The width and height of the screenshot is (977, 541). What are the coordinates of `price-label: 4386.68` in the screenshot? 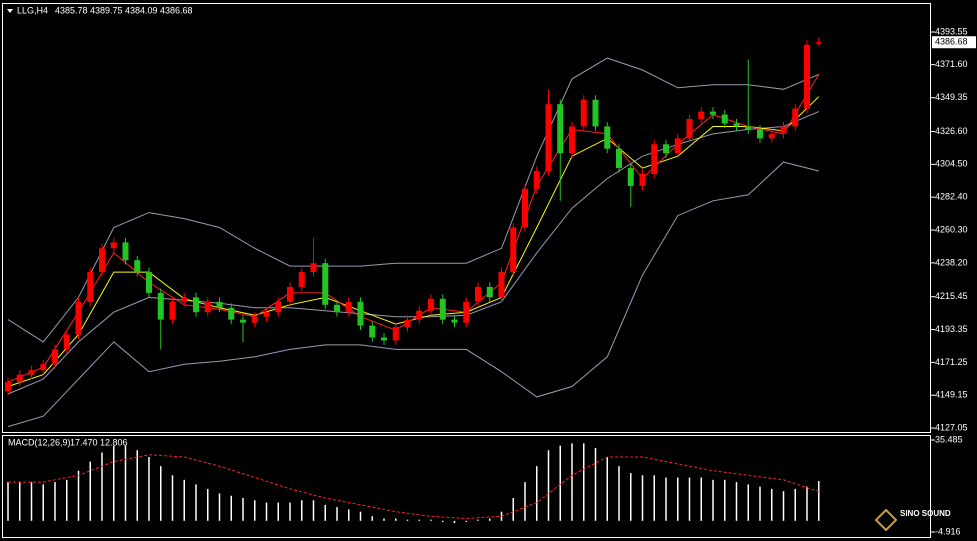 It's located at (951, 42).